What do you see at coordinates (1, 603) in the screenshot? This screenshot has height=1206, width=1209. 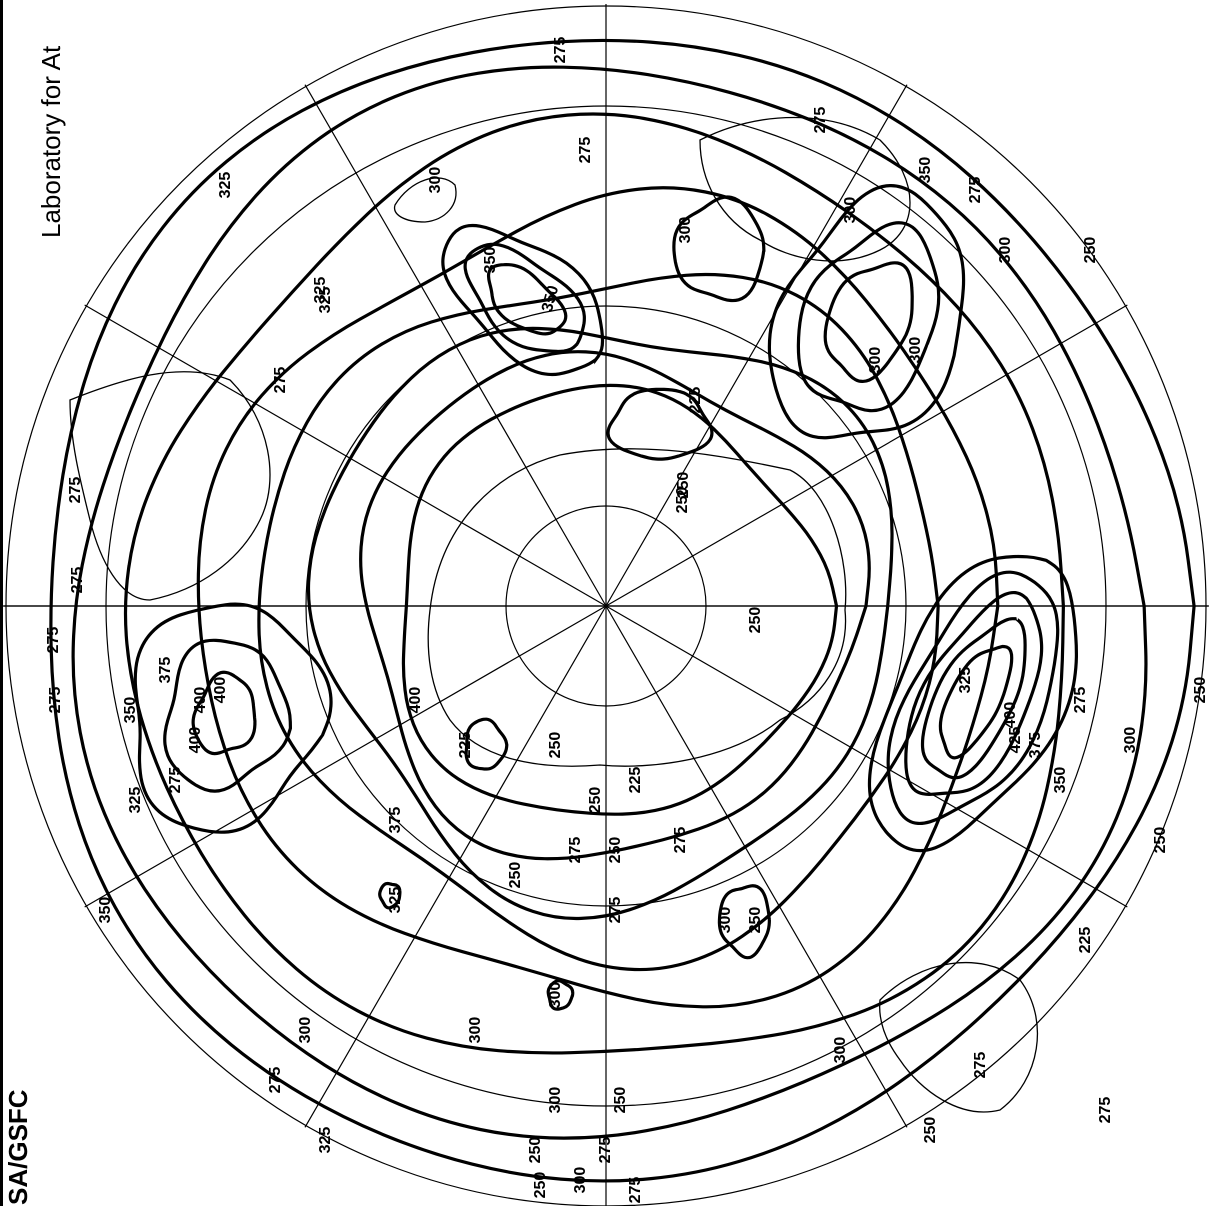 I see `left-frame-line` at bounding box center [1, 603].